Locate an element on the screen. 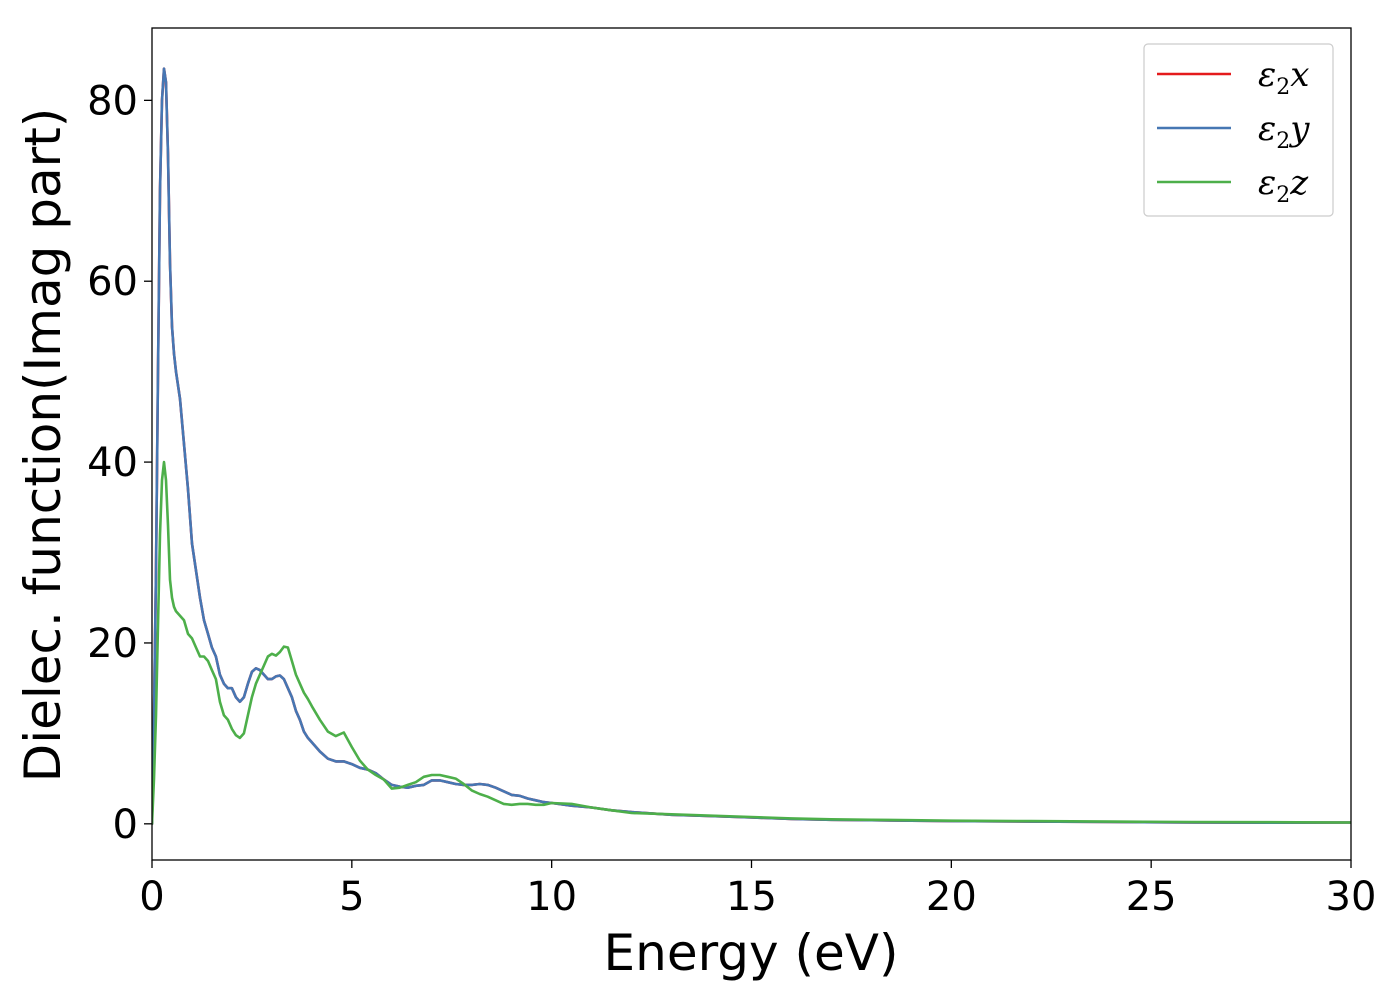 The height and width of the screenshot is (1000, 1400). x-axis-label: Energy (eV) is located at coordinates (751, 953).